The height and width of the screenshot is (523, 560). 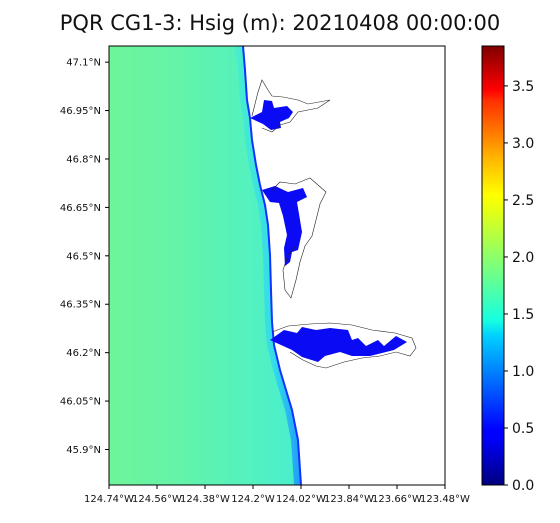 I want to click on lat-tick-label: 46.05°N, so click(x=80, y=402).